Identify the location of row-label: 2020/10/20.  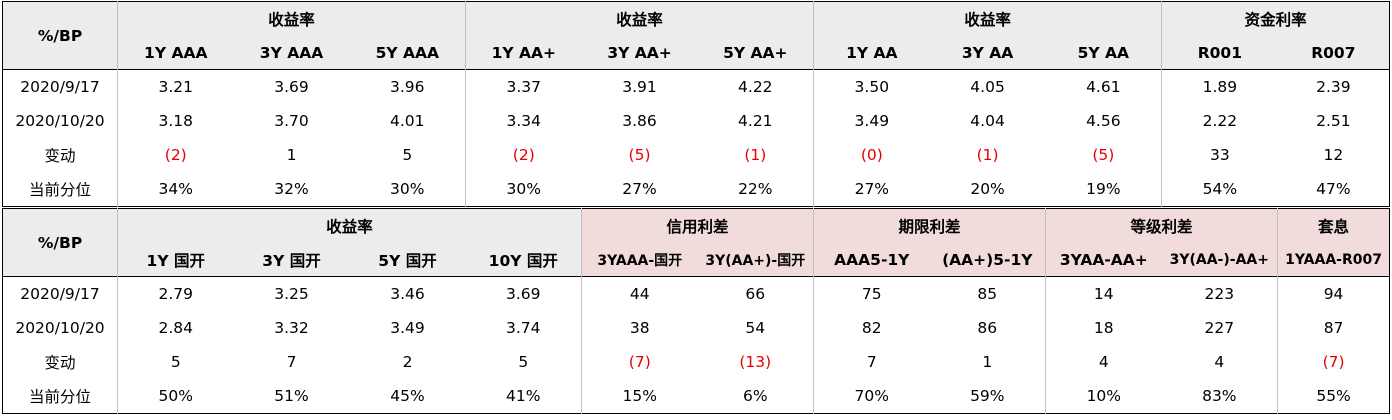
(60, 328).